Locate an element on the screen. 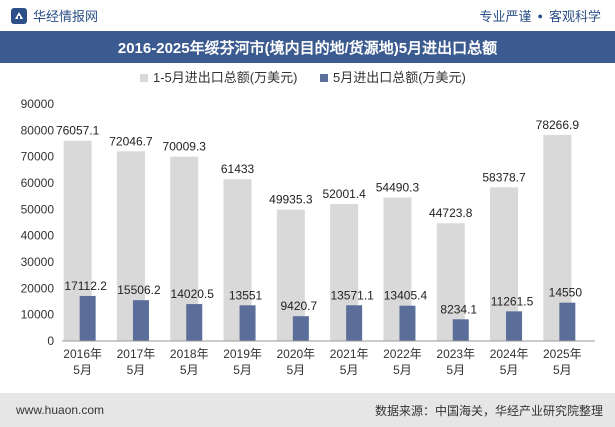 The height and width of the screenshot is (427, 615). data-label-cumulative: 54490.3 is located at coordinates (398, 188).